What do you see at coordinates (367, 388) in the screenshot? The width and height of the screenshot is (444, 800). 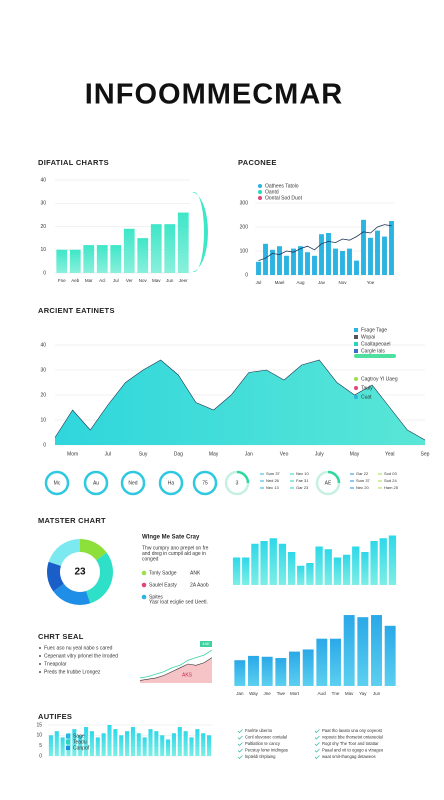 I see `legend-label: Tauly` at bounding box center [367, 388].